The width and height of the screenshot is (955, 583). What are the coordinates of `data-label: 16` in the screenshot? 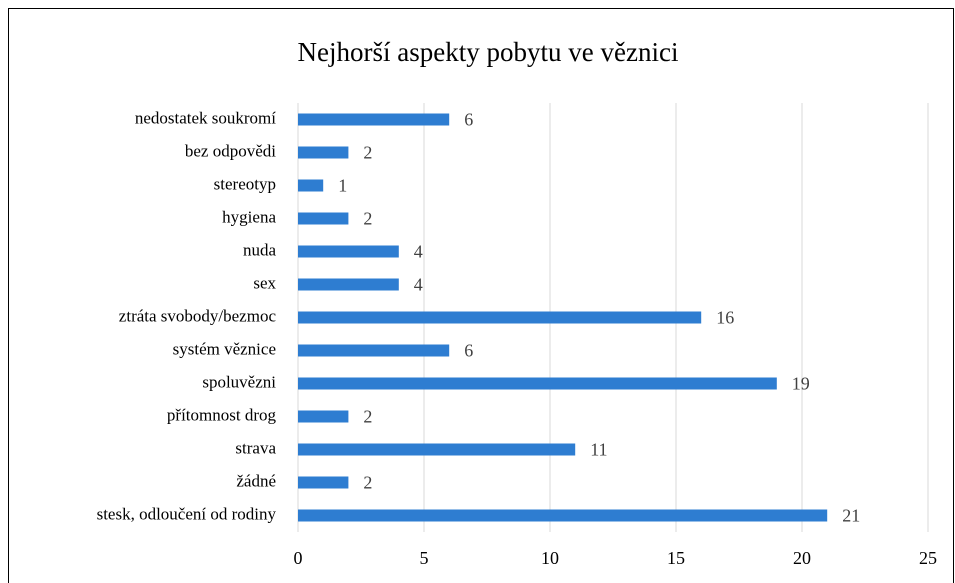 It's located at (725, 318).